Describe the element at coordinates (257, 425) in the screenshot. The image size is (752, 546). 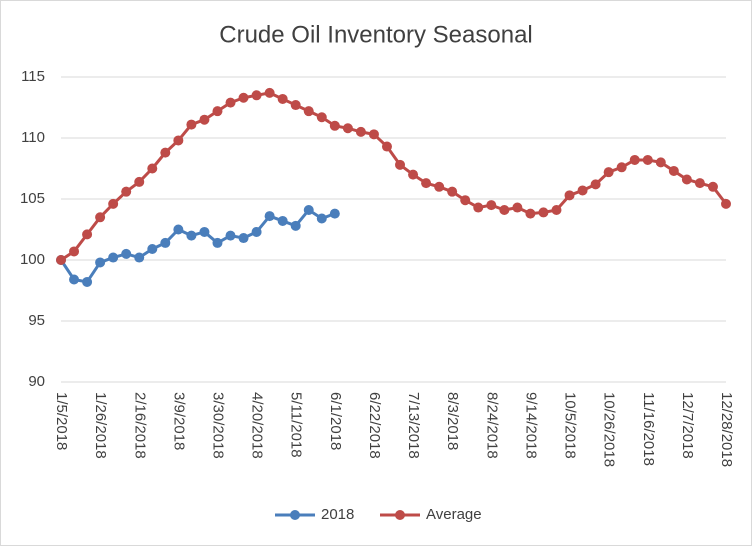
I see `x-tick-label: 4/20/2018` at that location.